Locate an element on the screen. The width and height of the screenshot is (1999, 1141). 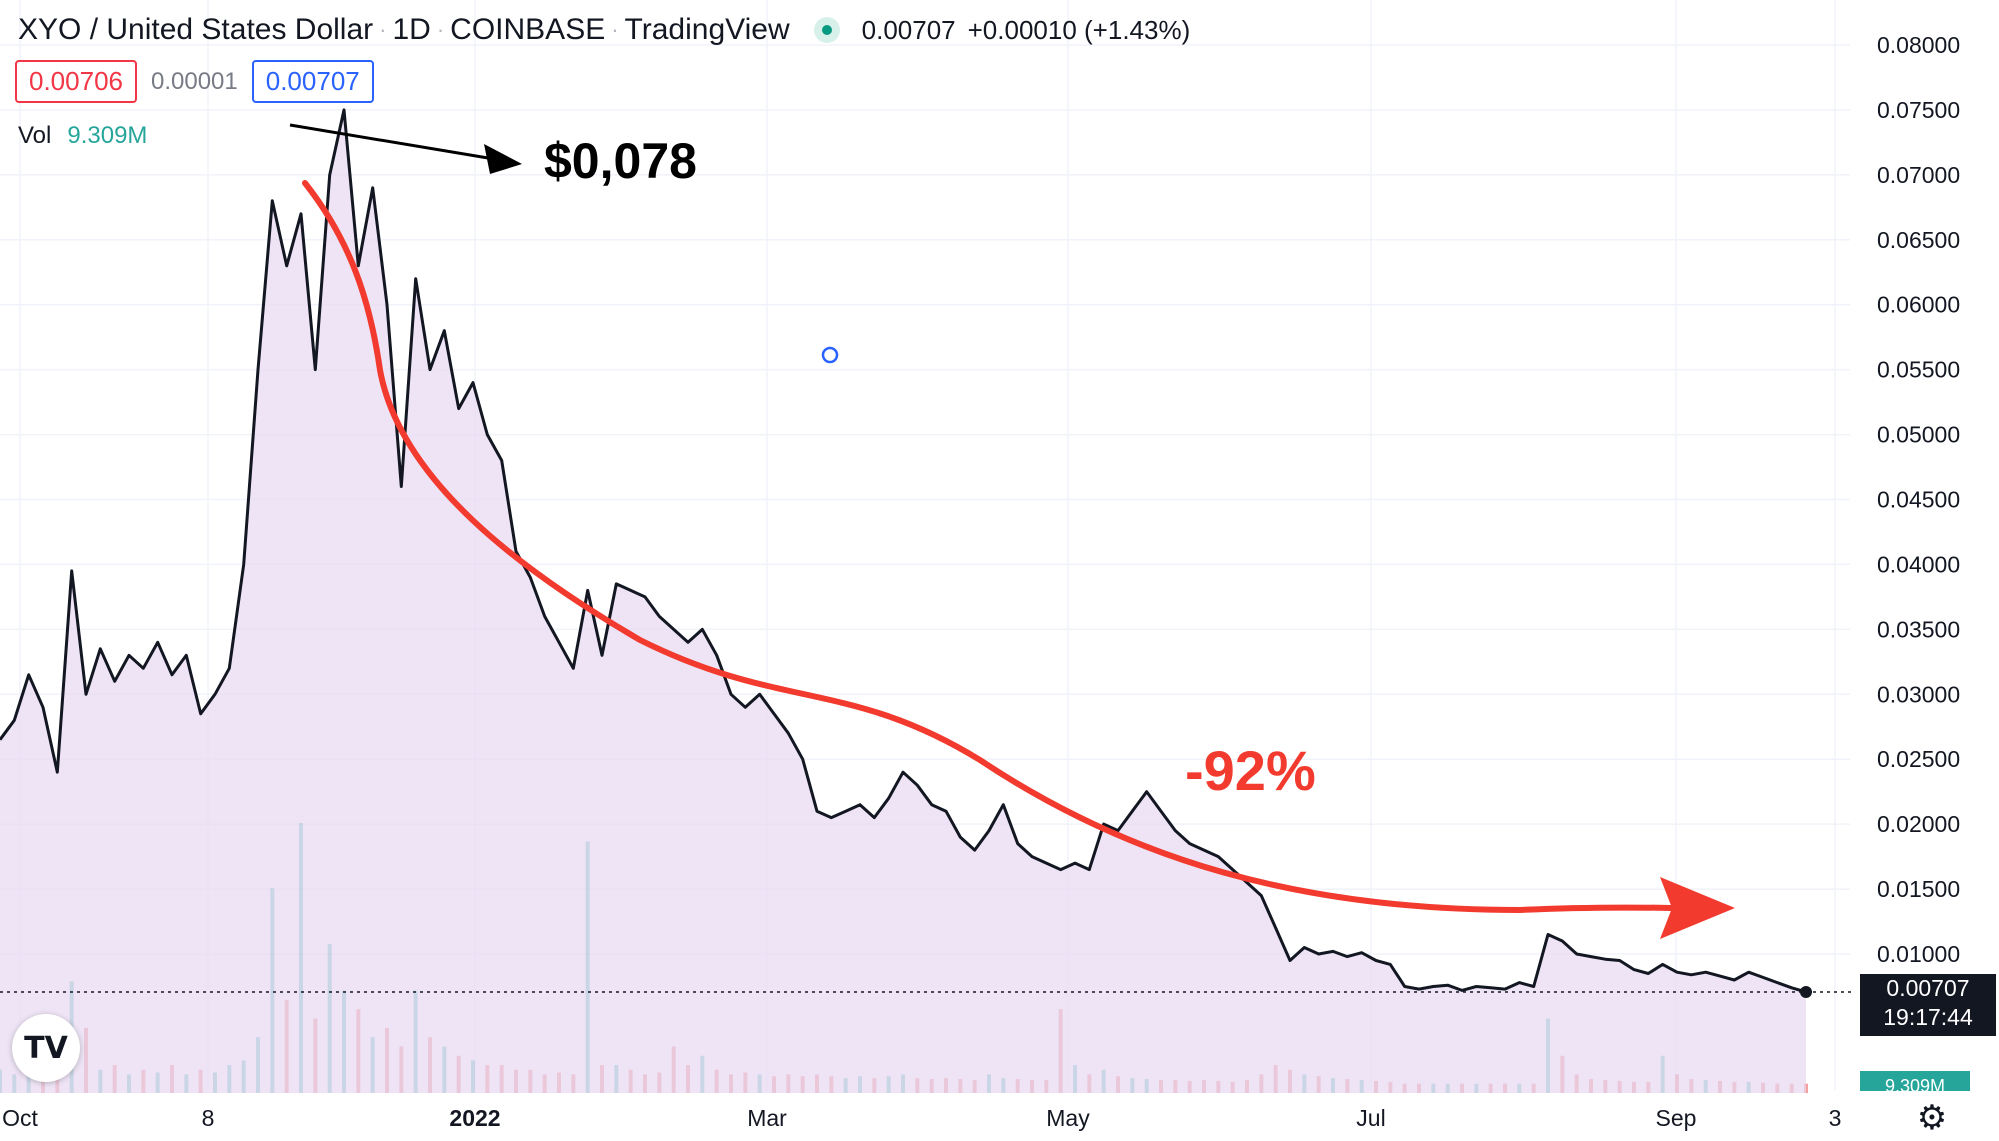
y-tick-label: 0.04500 is located at coordinates (1918, 500).